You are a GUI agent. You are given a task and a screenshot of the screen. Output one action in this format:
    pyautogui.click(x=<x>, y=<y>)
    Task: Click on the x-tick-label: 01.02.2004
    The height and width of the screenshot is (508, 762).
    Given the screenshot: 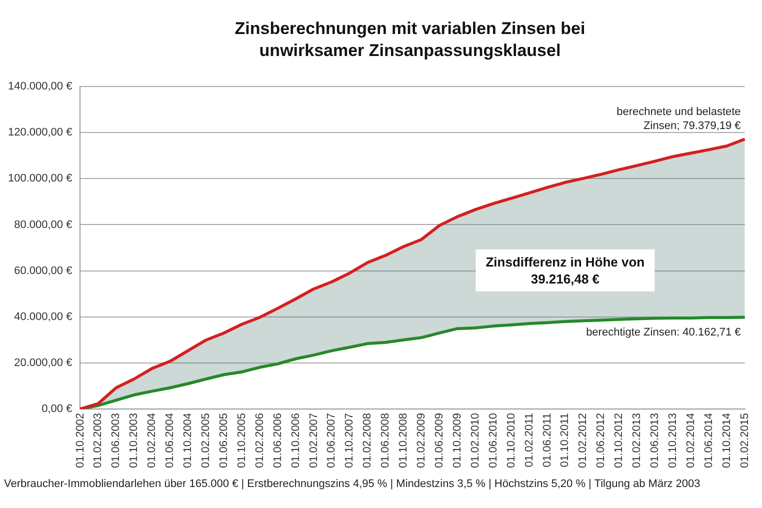 What is the action you would take?
    pyautogui.click(x=152, y=440)
    